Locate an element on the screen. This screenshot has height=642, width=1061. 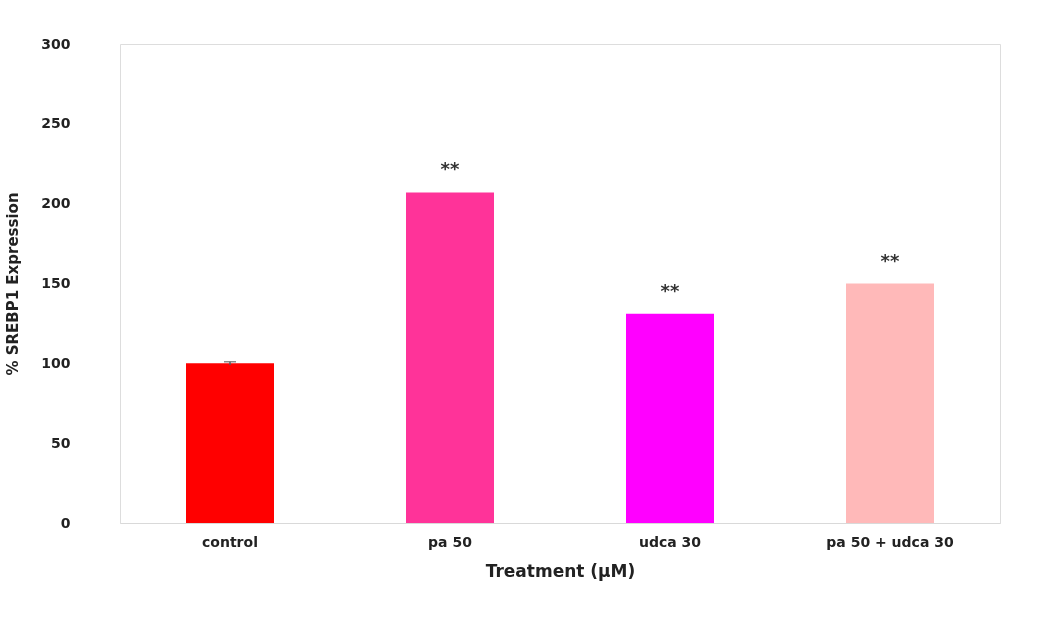
x-tick-label: pa 50 + udca 30 is located at coordinates (890, 541).